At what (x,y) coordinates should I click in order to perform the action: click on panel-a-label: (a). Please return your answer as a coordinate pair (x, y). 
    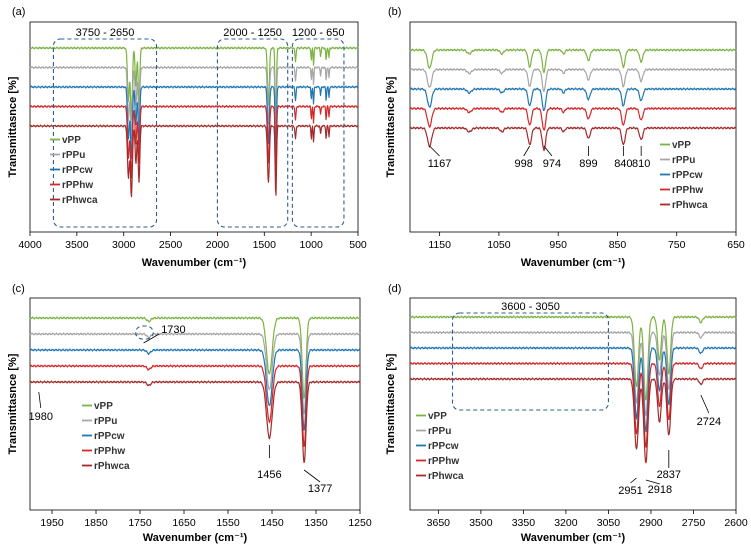
    Looking at the image, I should click on (18, 12).